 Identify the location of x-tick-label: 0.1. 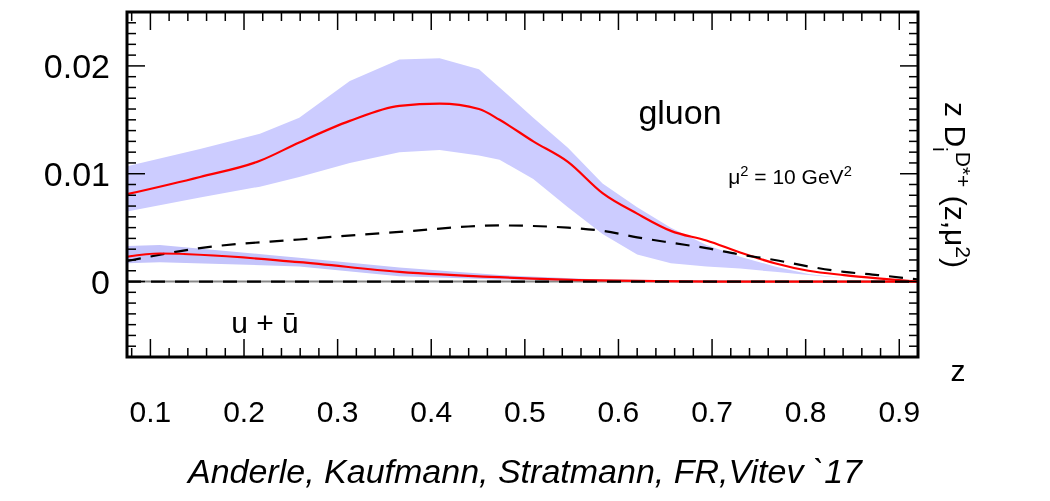
(150, 411).